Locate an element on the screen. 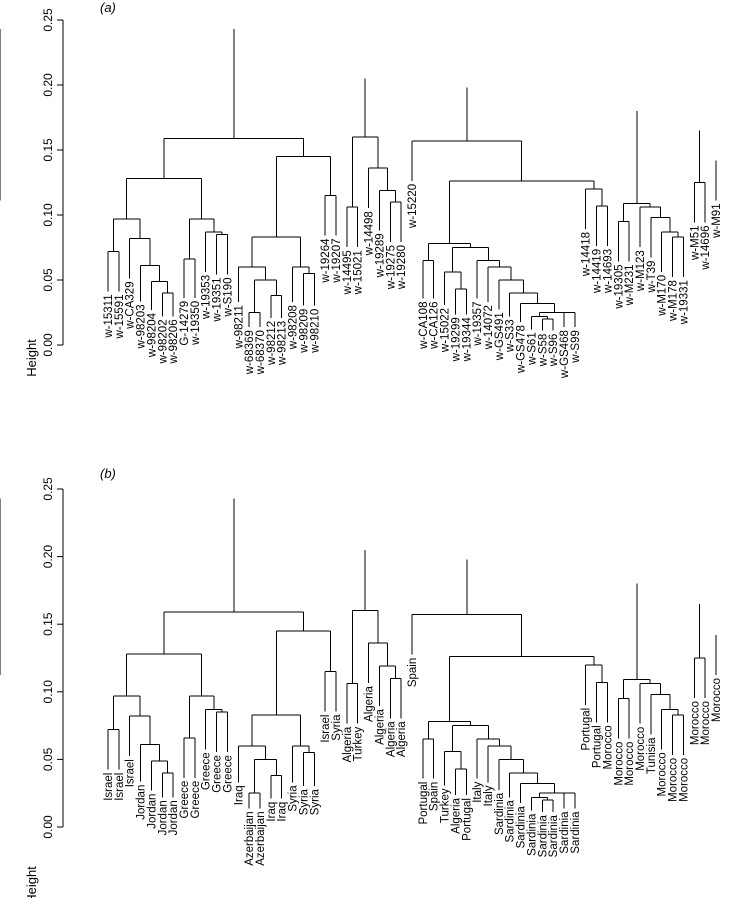 The width and height of the screenshot is (750, 898). leaf-label: w-CA126 is located at coordinates (435, 326).